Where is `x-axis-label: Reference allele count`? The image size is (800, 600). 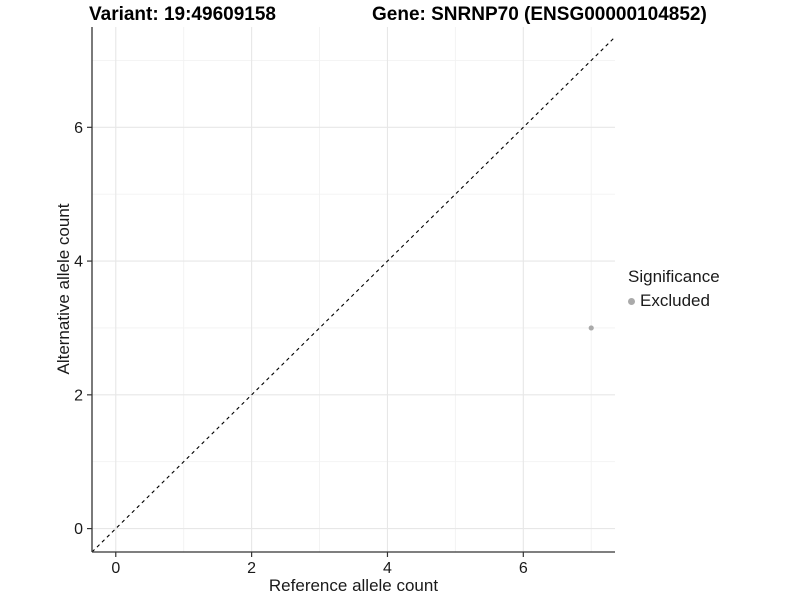 x-axis-label: Reference allele count is located at coordinates (353, 585).